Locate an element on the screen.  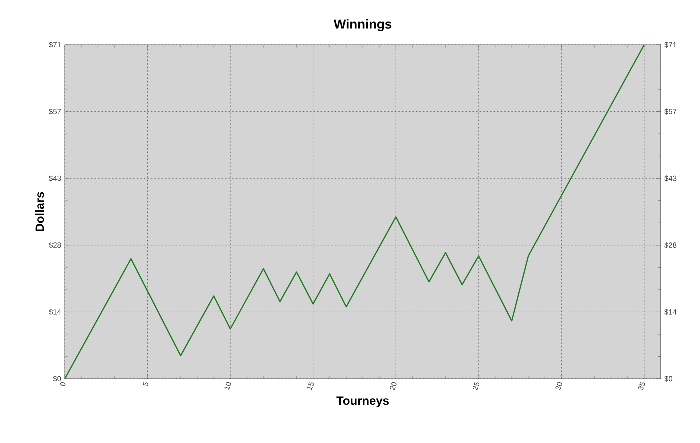
chart-title: Winnings is located at coordinates (363, 25).